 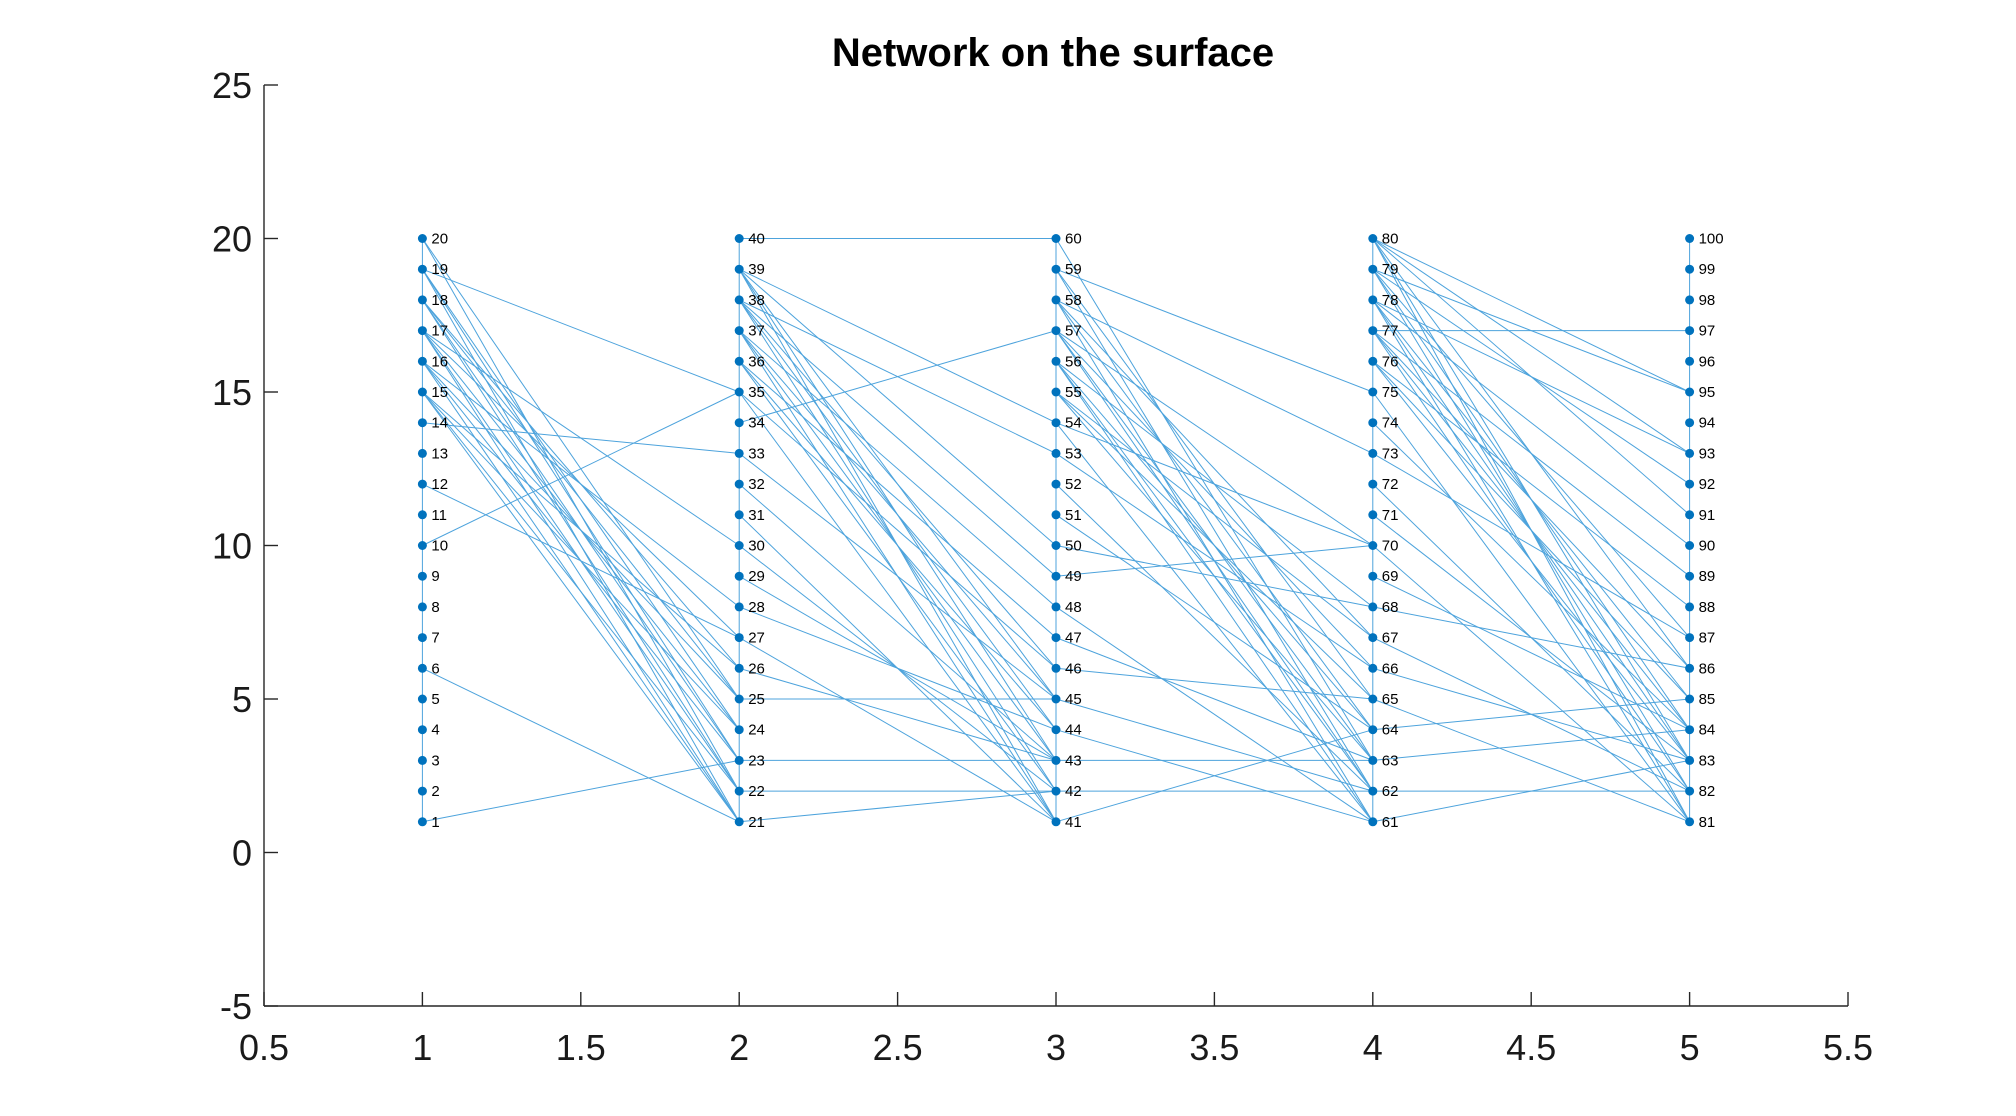 I want to click on node-label: 18, so click(x=439, y=300).